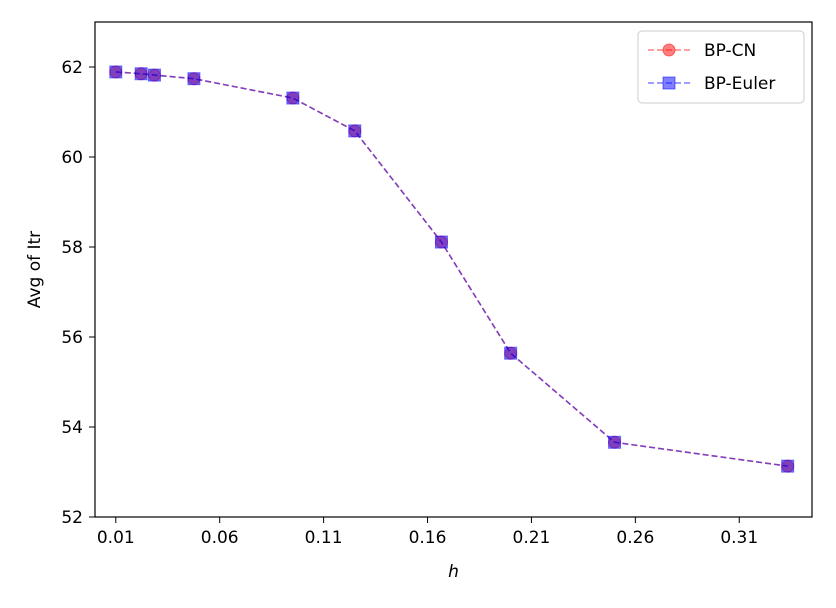 This screenshot has width=836, height=608. I want to click on legend-box, so click(721, 67).